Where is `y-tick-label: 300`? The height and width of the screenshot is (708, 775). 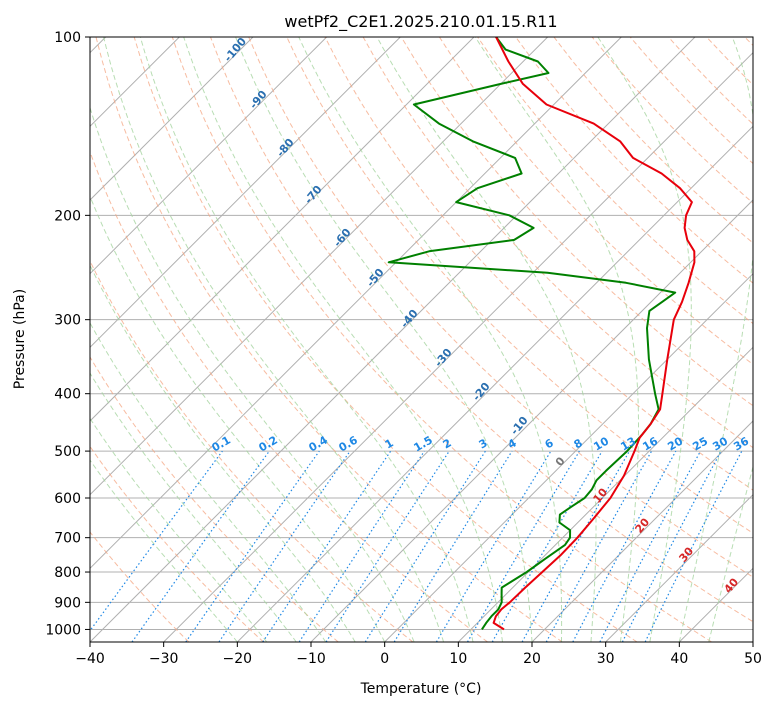
y-tick-label: 300 is located at coordinates (67, 321).